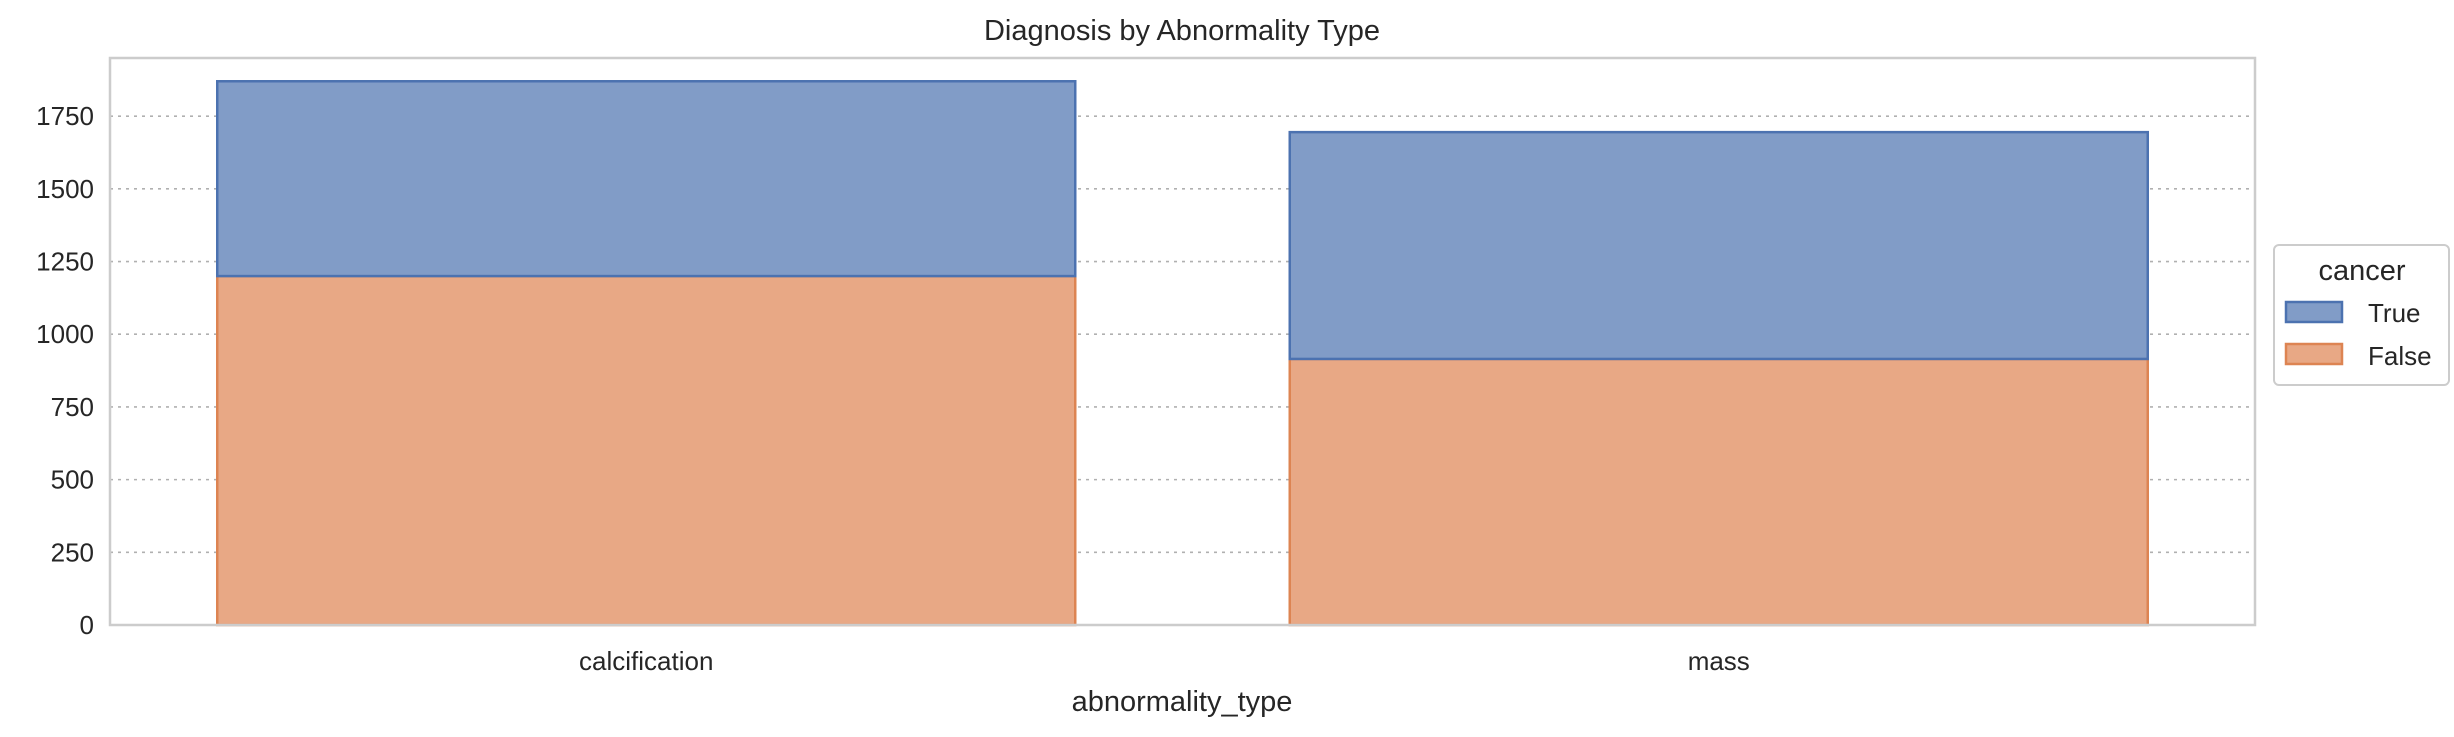 The image size is (2454, 737). I want to click on y-tick-label: 1250, so click(65, 262).